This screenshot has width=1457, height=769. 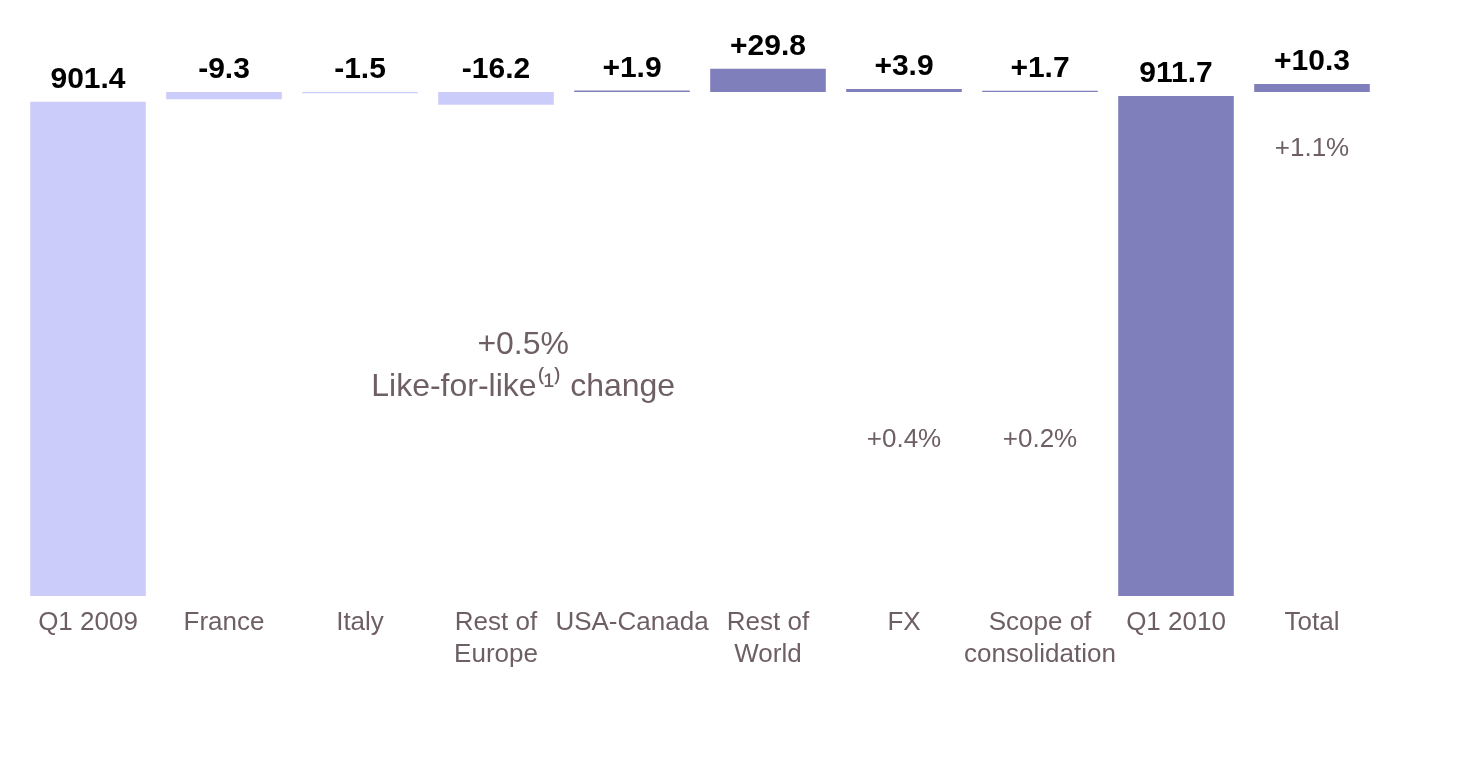 I want to click on x-tick-label: Italy, so click(x=360, y=620).